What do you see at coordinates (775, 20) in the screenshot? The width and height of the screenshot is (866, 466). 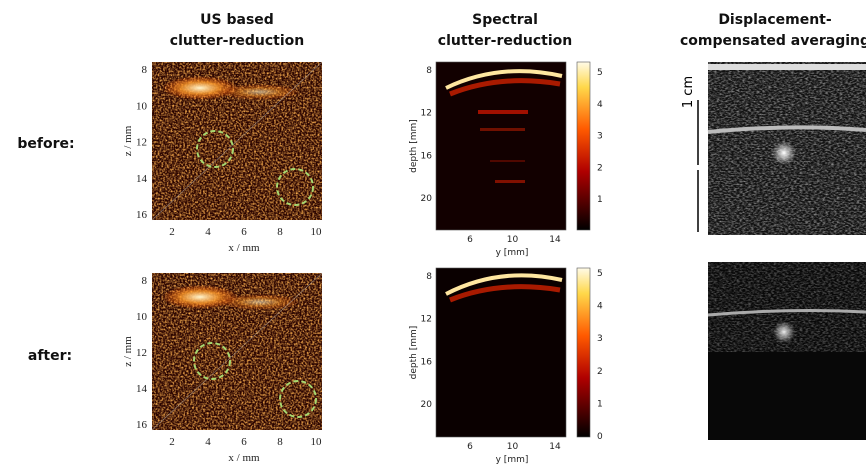 I see `column-title: Displacement-` at bounding box center [775, 20].